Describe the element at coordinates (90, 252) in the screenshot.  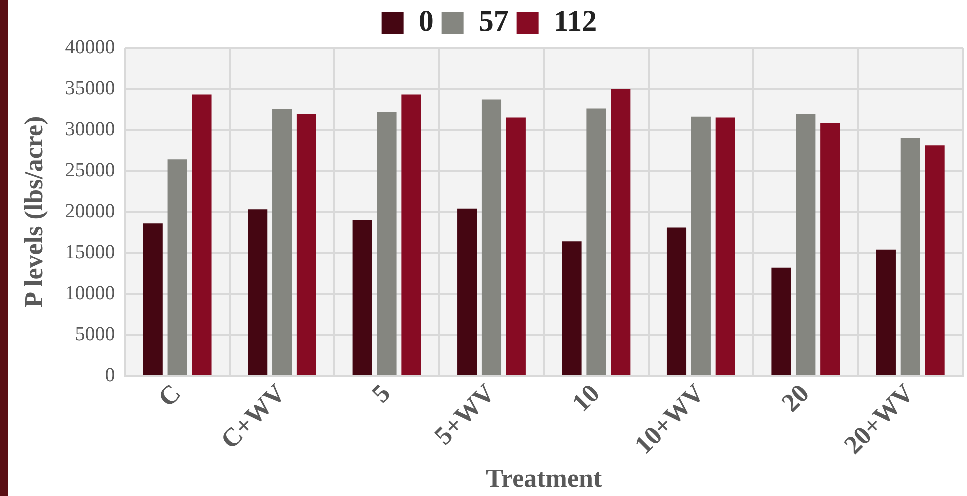
I see `y-tick-label: 15000` at that location.